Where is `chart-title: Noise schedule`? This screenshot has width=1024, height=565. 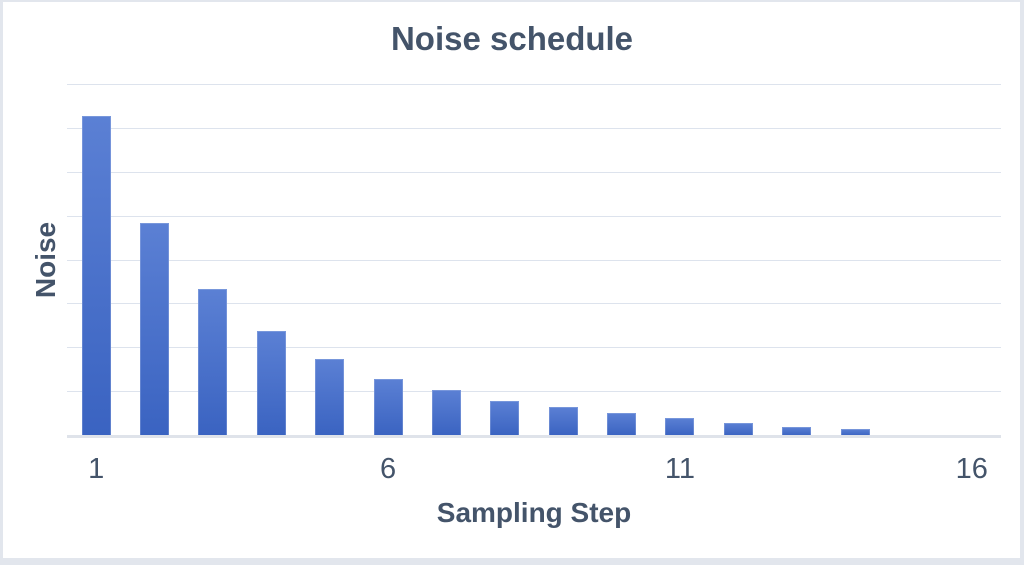 chart-title: Noise schedule is located at coordinates (512, 38).